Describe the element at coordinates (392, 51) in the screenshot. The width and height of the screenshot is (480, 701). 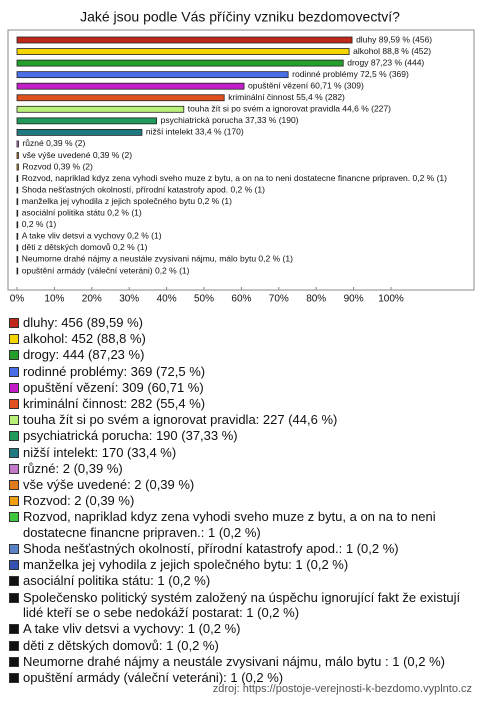
I see `bar-label: alkohol 88,8 % (452)` at that location.